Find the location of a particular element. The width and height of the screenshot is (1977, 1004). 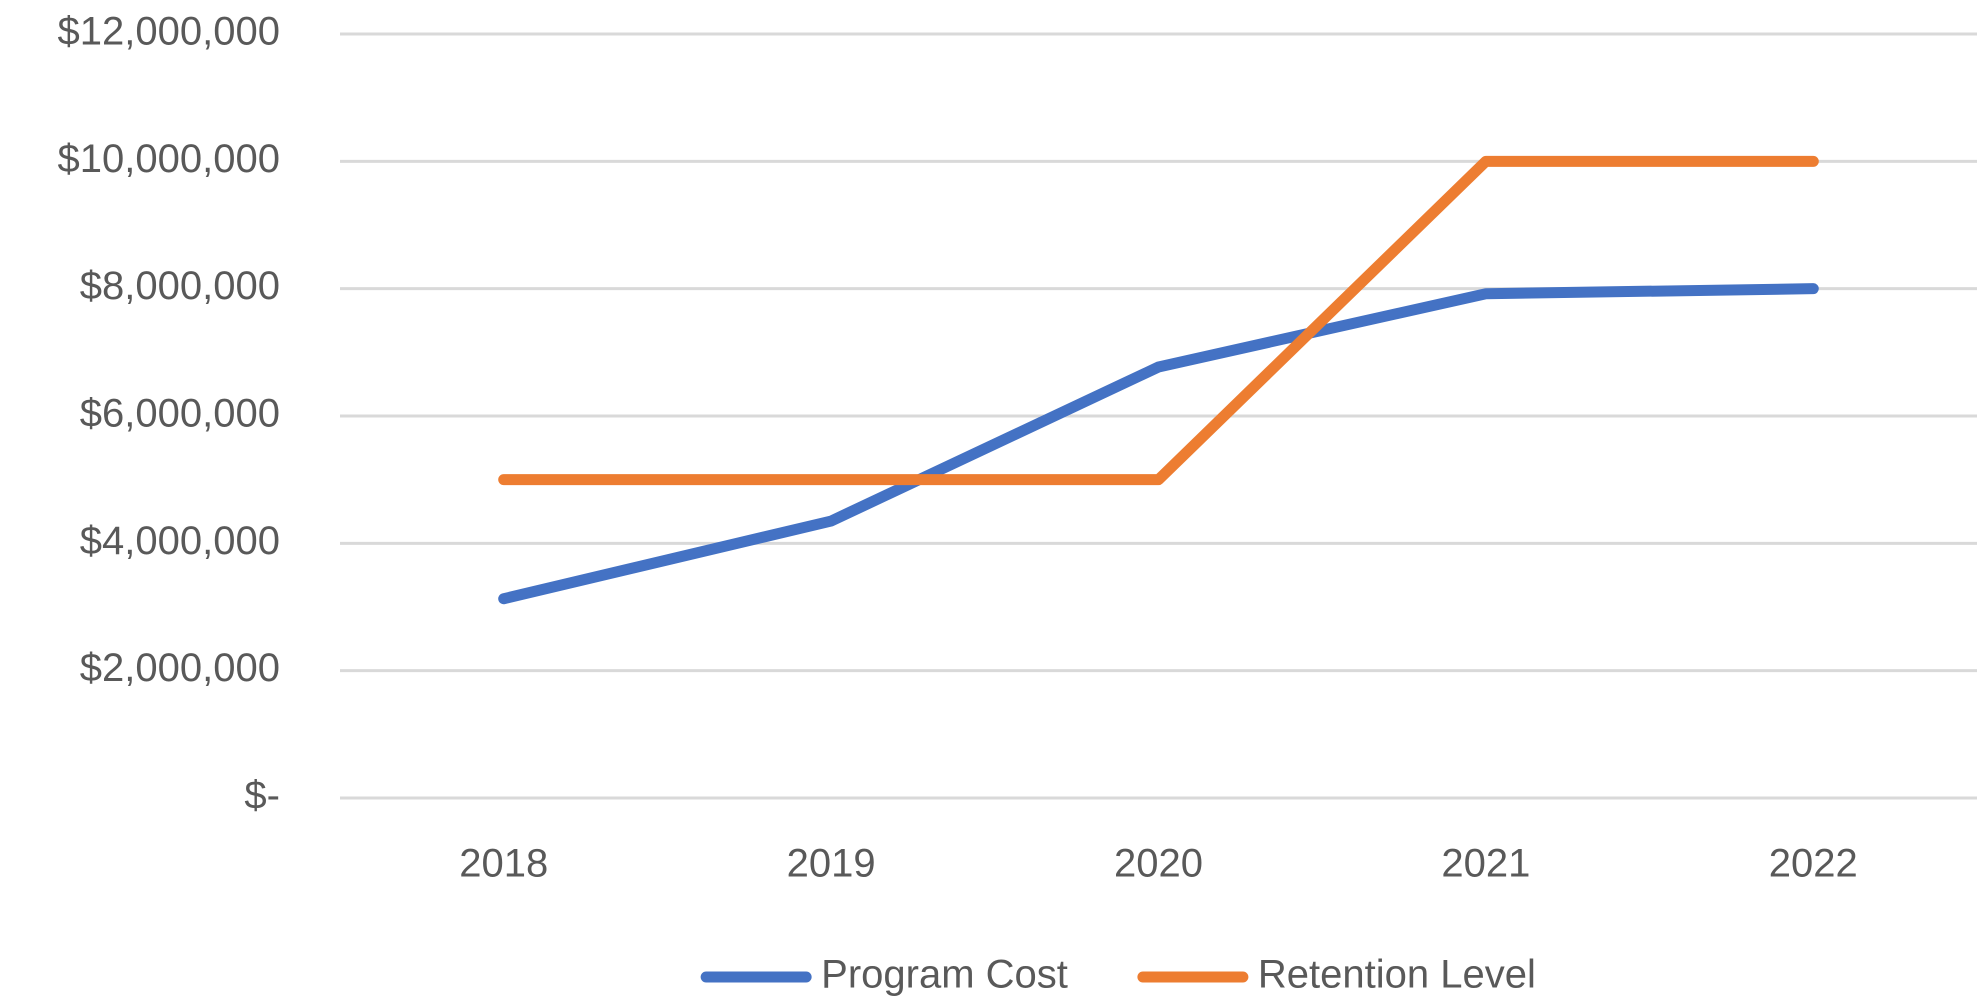

y-tick-label: $12,000,000 is located at coordinates (169, 32).